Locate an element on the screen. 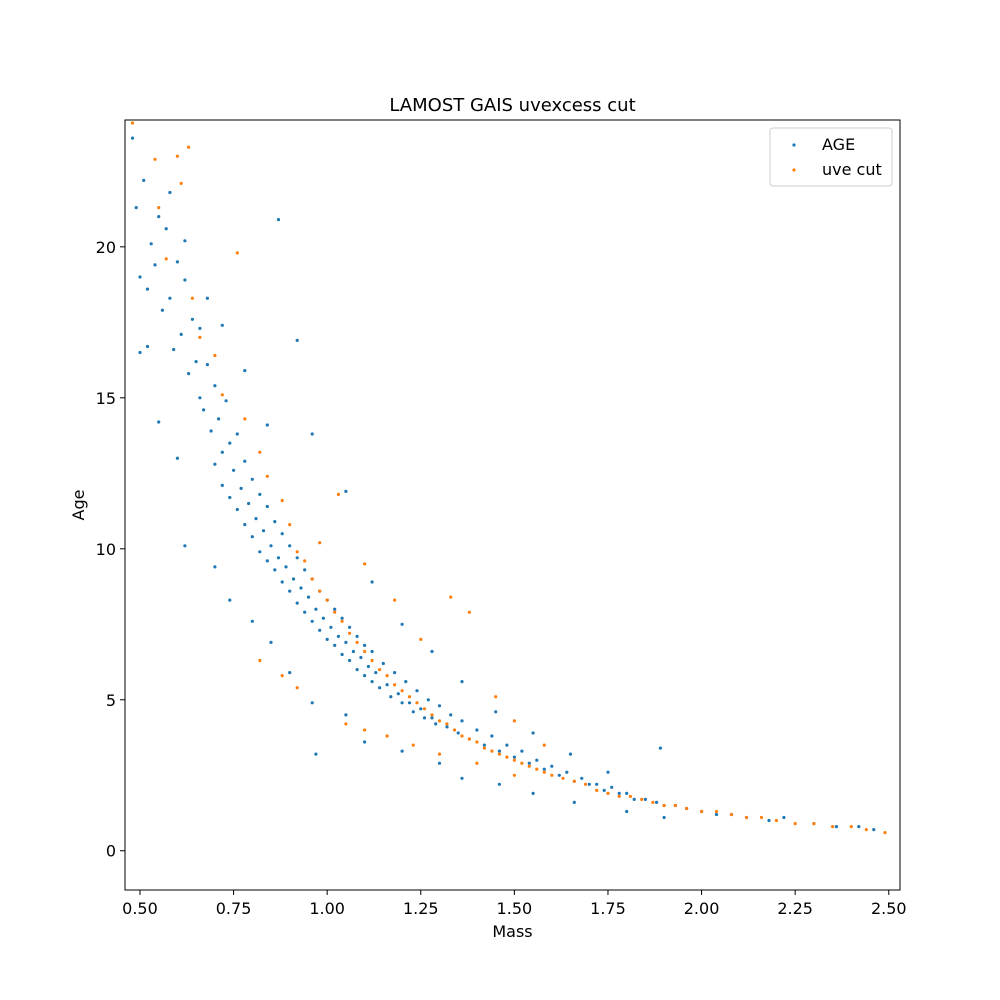  legend-box is located at coordinates (831, 157).